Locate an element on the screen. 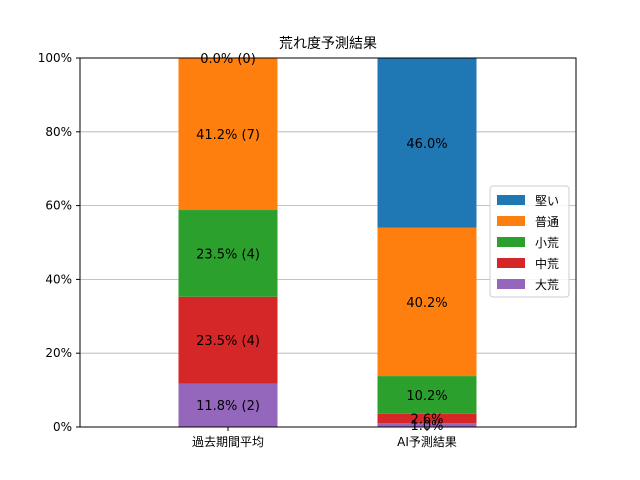 This screenshot has width=640, height=480. x-tick-label: AI予測結果 is located at coordinates (427, 442).